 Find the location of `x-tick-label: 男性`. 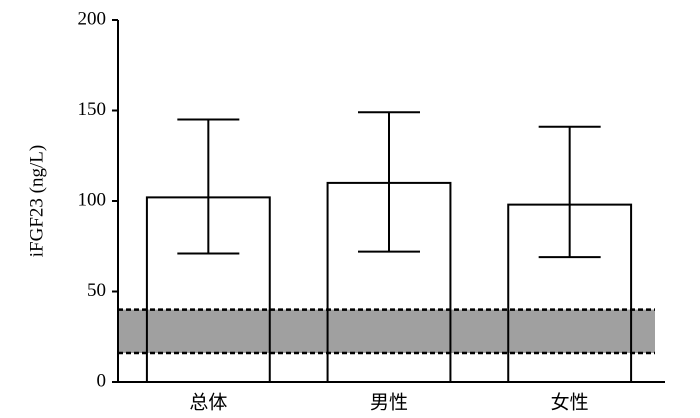

x-tick-label: 男性 is located at coordinates (389, 402).